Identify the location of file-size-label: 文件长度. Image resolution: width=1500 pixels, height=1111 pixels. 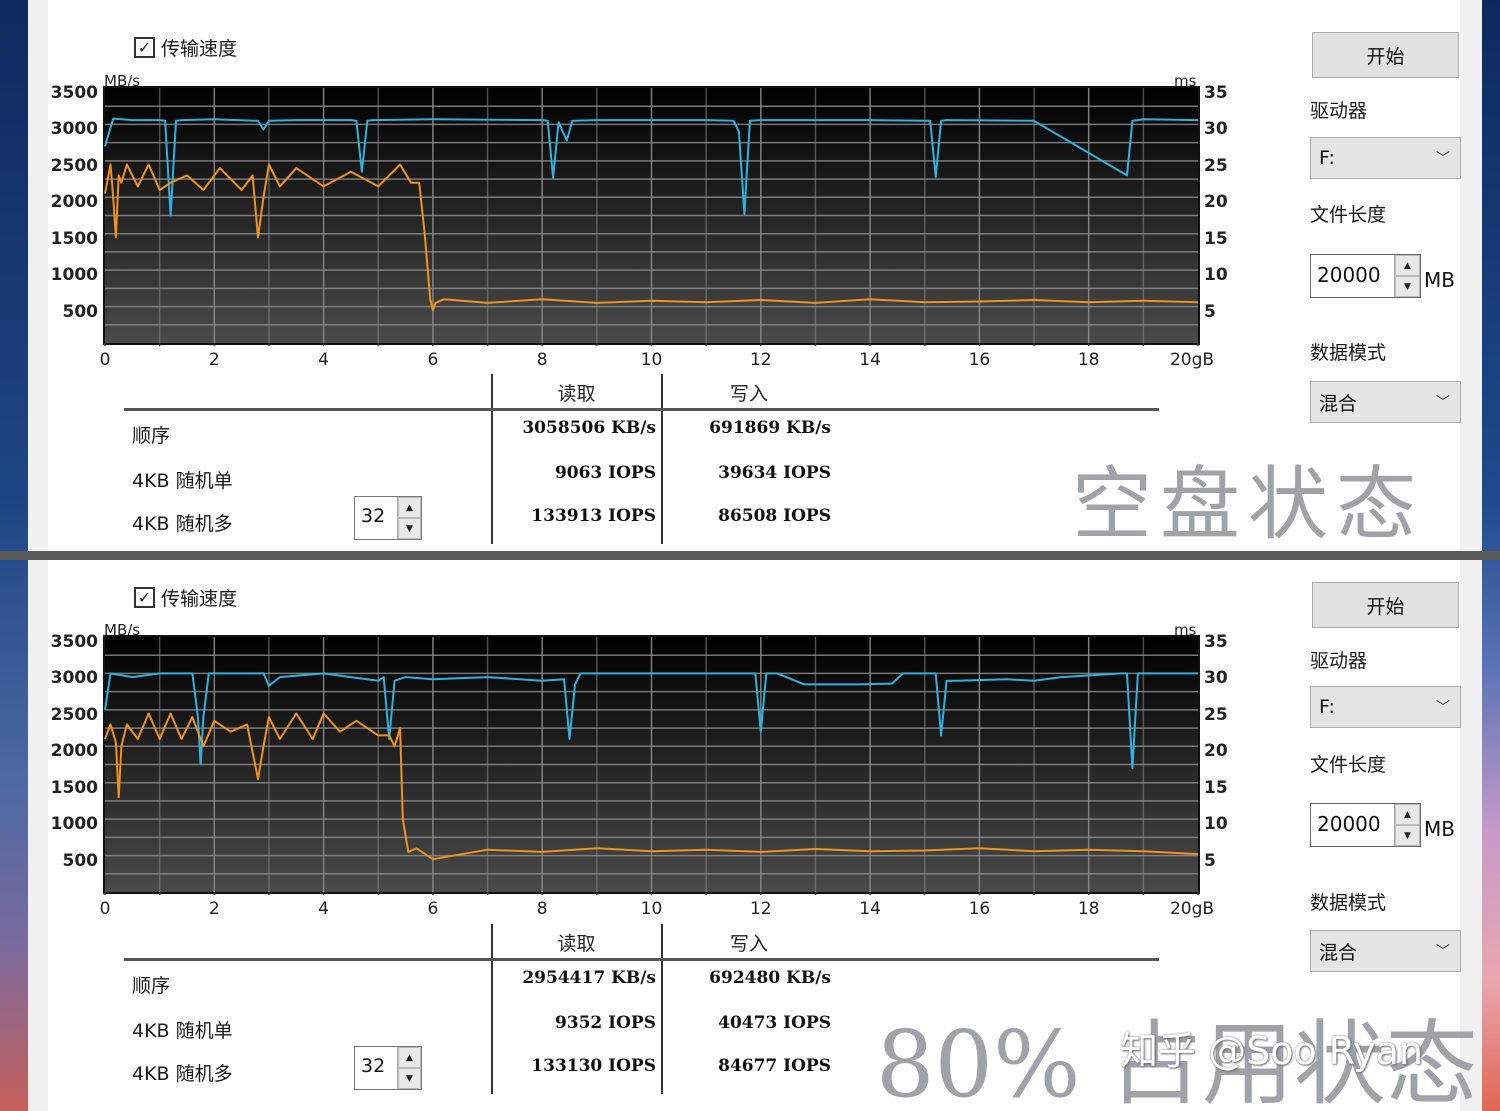
(1348, 215).